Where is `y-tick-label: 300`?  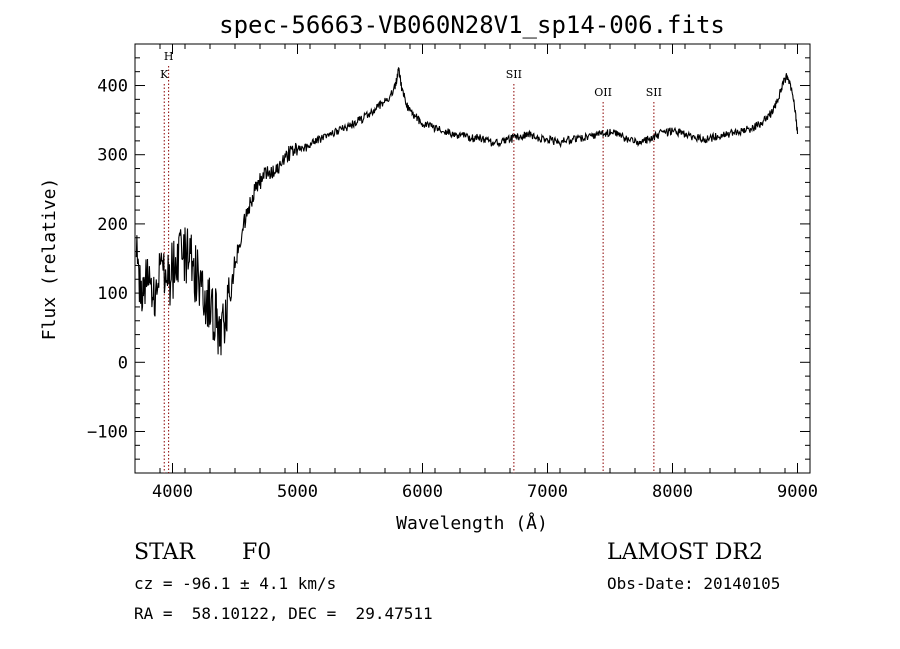
y-tick-label: 300 is located at coordinates (112, 156).